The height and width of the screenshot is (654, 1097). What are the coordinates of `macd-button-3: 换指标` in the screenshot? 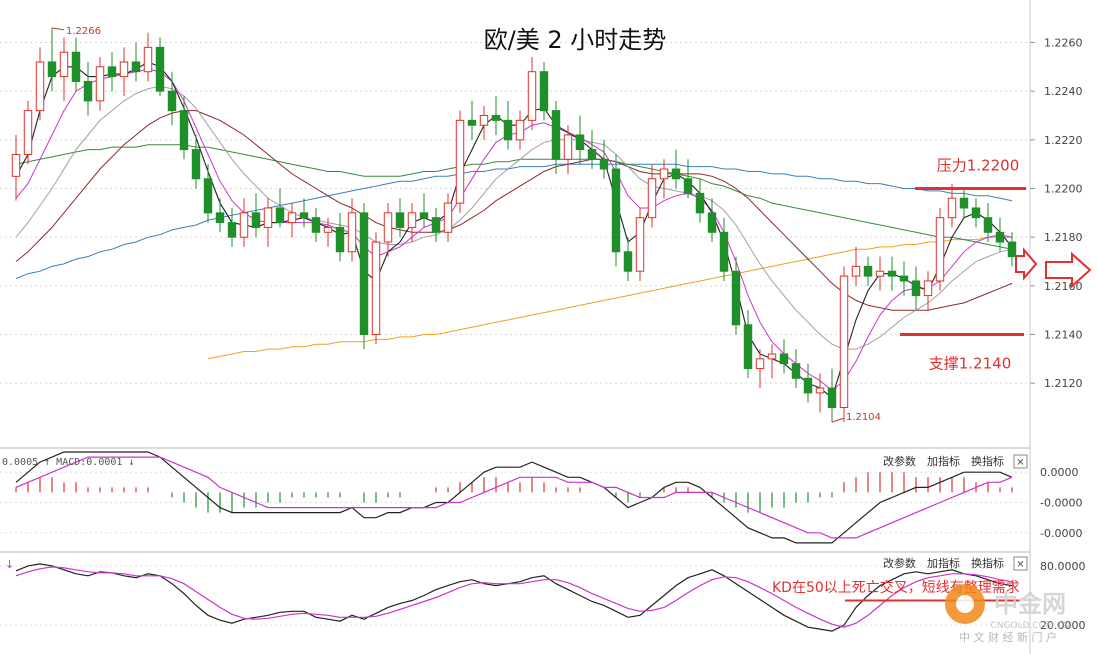 It's located at (987, 461).